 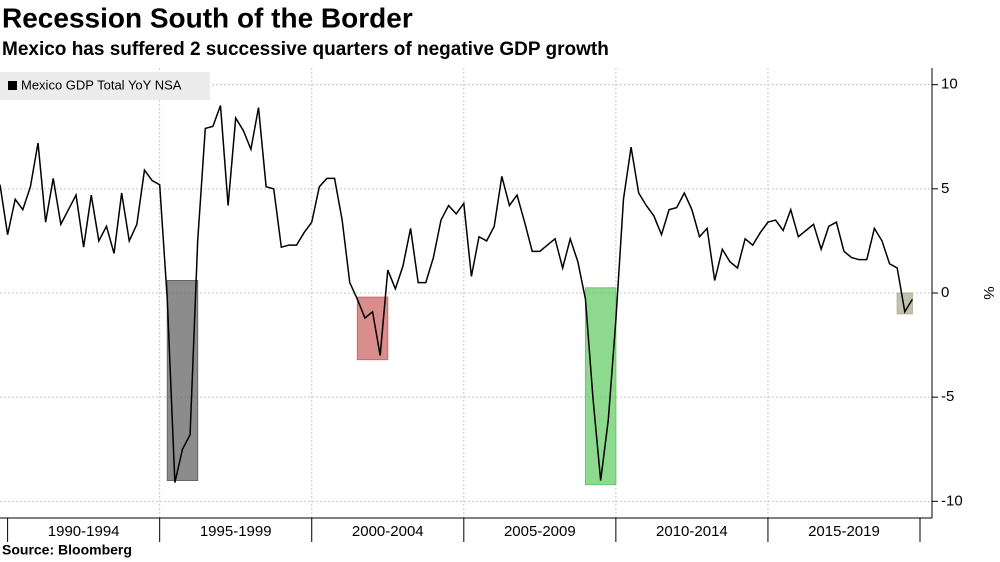 I want to click on source: Source: Bloomberg, so click(x=67, y=550).